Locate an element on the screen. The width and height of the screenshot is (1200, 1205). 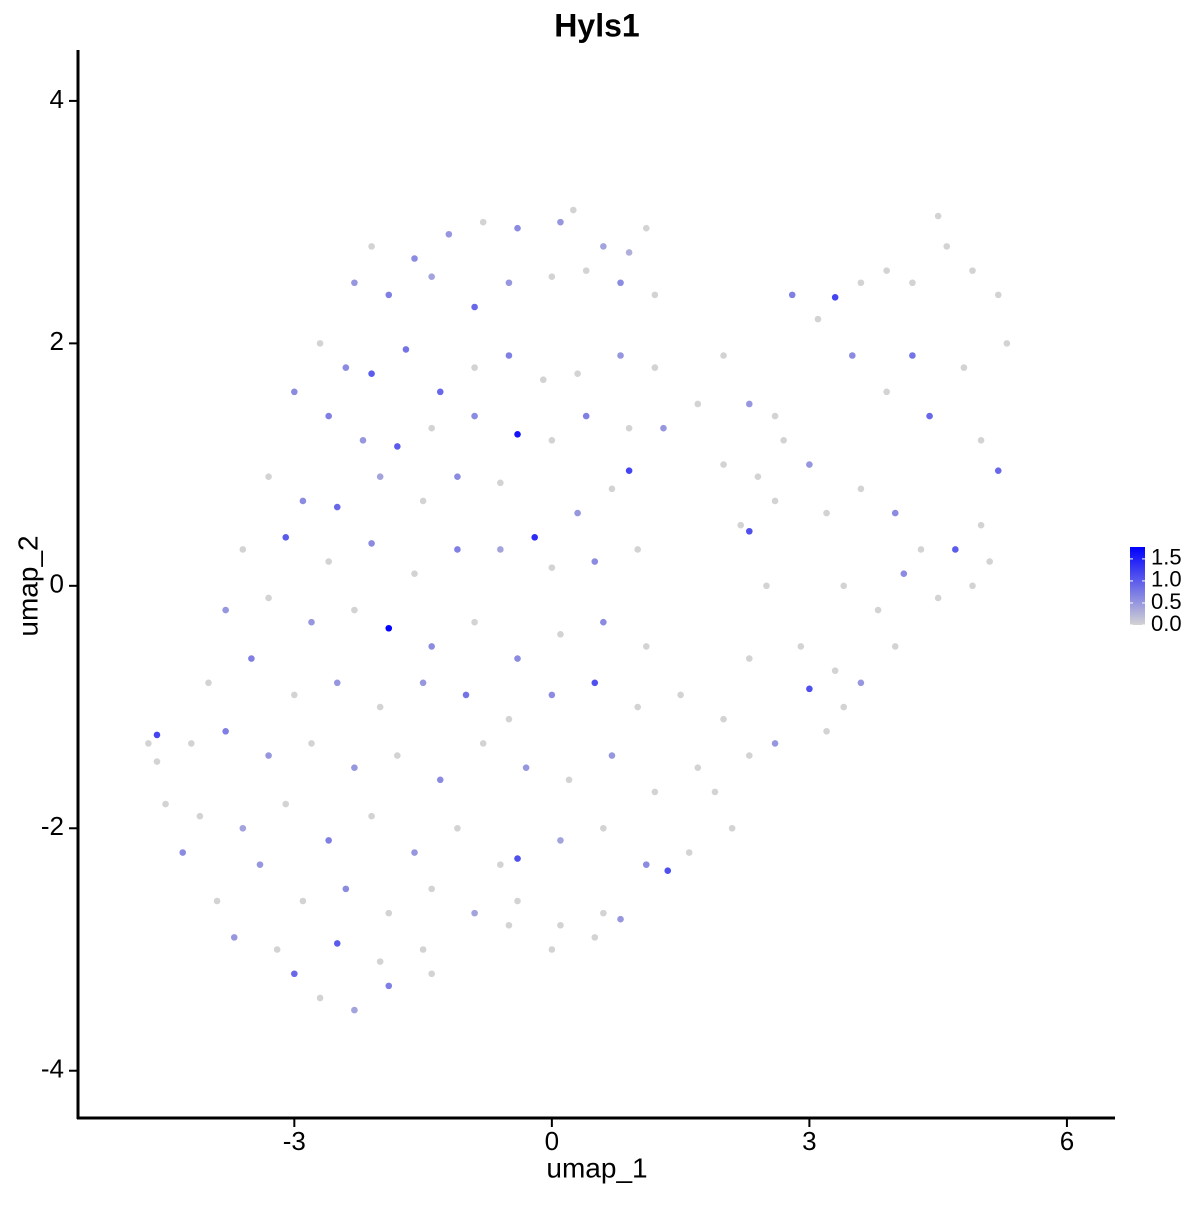
y-axis-label: umap_2 is located at coordinates (27, 585).